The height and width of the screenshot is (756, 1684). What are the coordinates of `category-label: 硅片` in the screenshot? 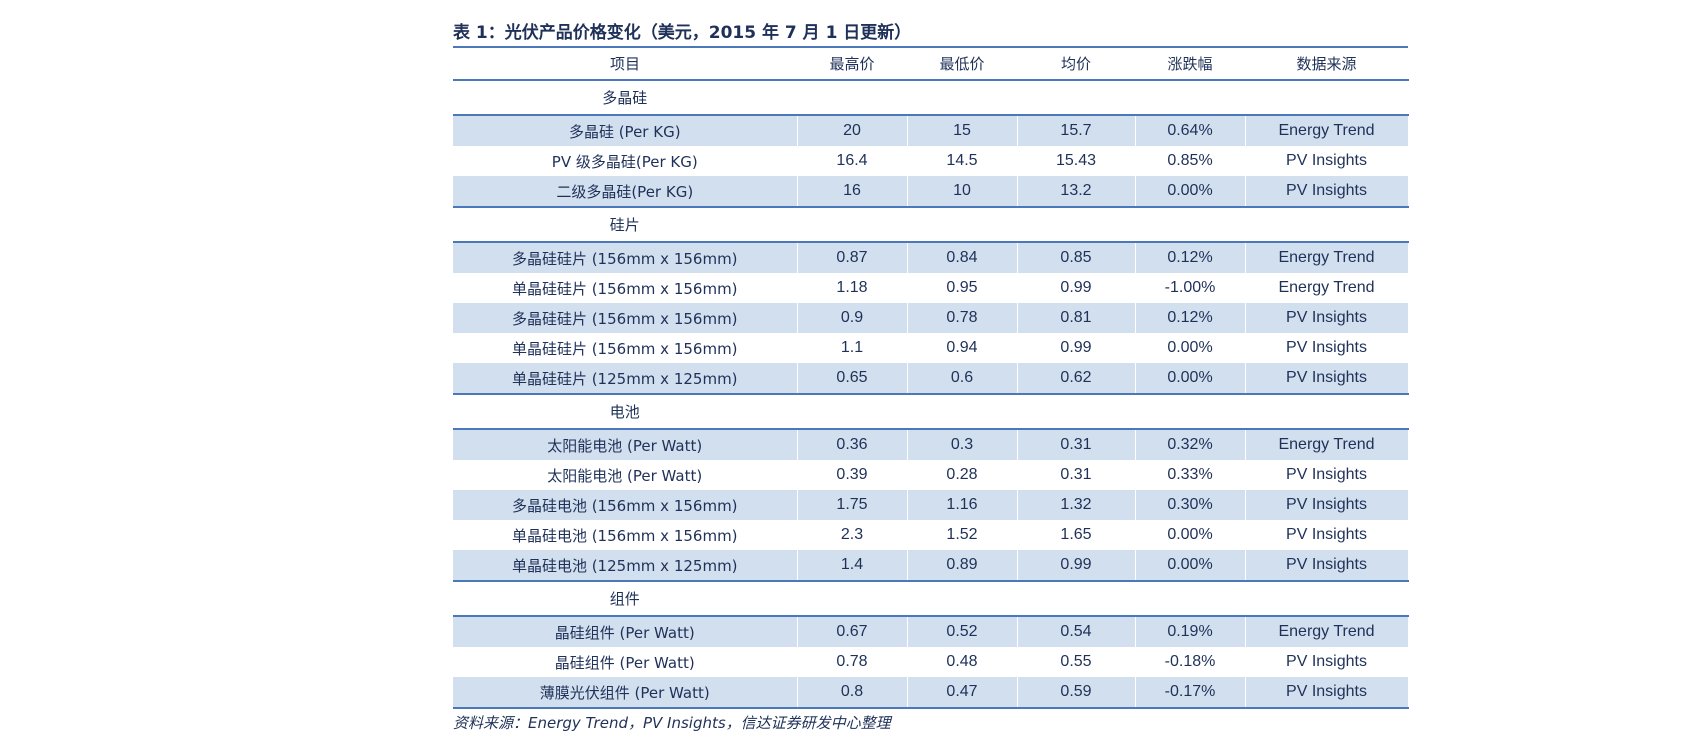 It's located at (625, 225).